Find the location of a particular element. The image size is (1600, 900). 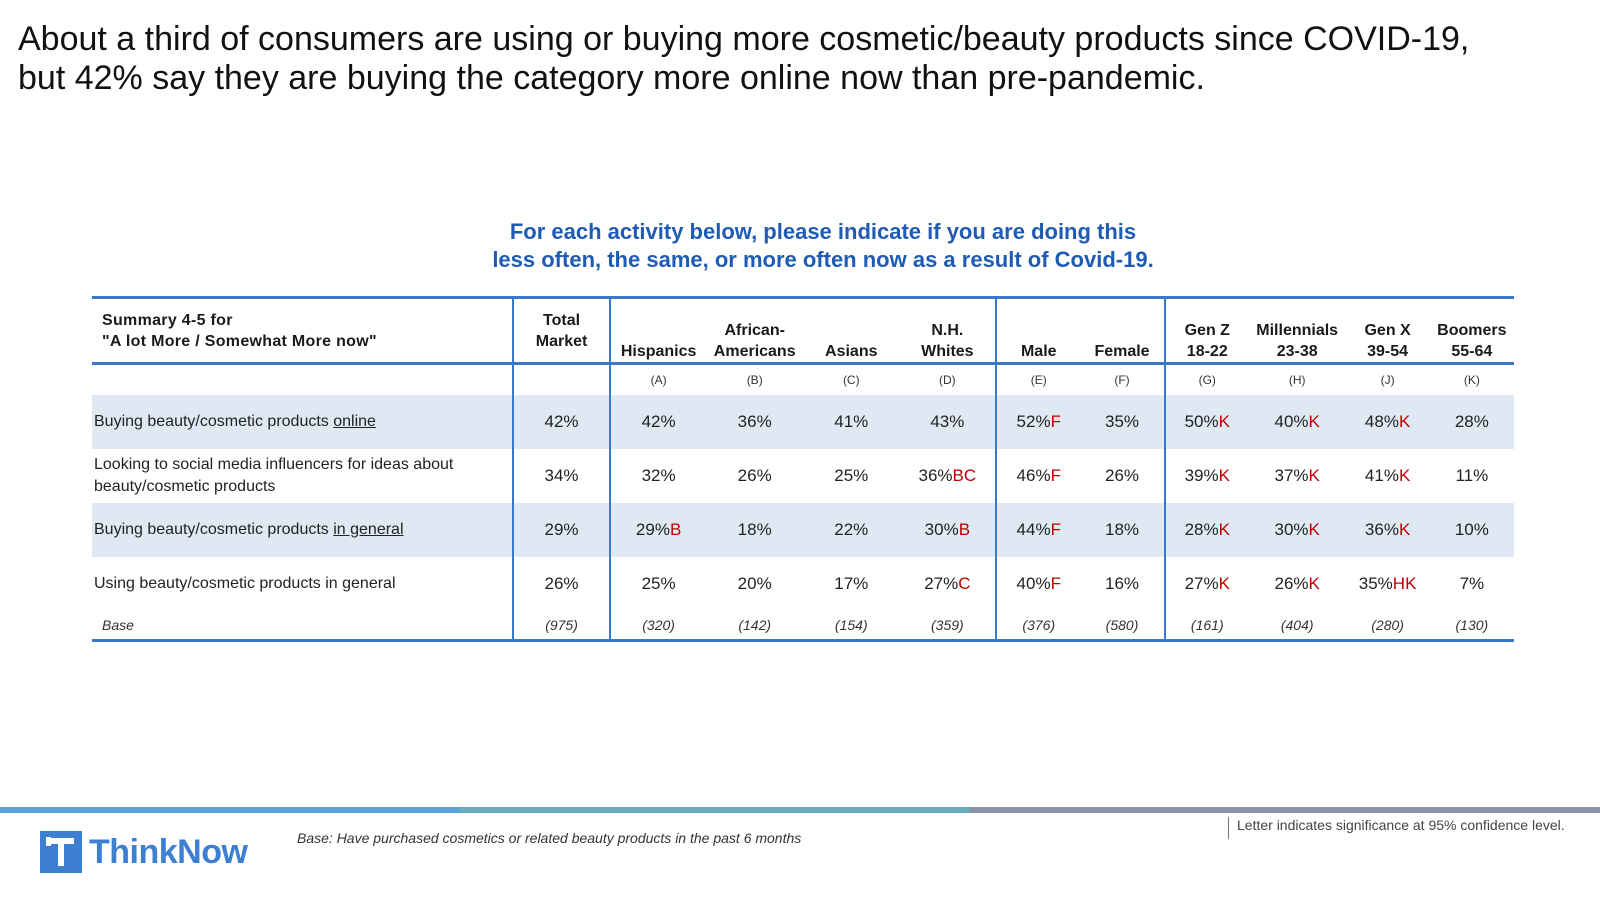

value-cell: 37%K is located at coordinates (1297, 476).